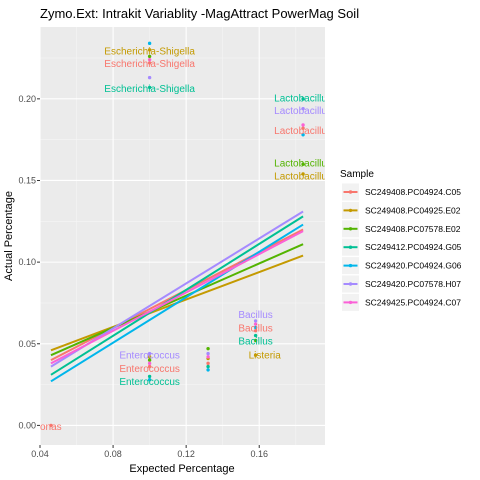 This screenshot has width=480, height=480. I want to click on point-label: idomonas, so click(39, 427).